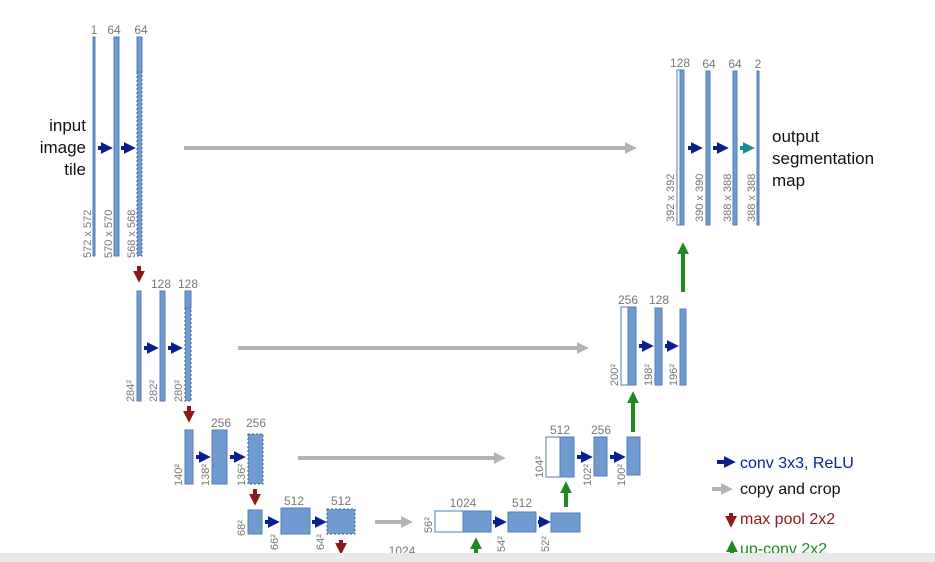 This screenshot has height=562, width=935. What do you see at coordinates (109, 234) in the screenshot?
I see `size-label: 570 x 570` at bounding box center [109, 234].